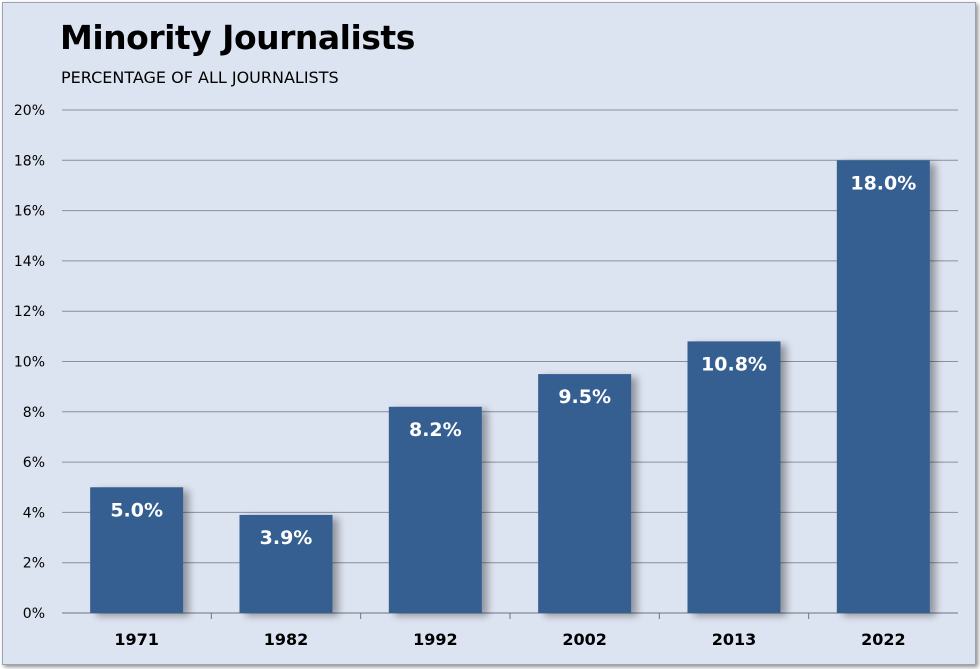 Image resolution: width=980 pixels, height=669 pixels. I want to click on x-tick-label-2002: 2002, so click(584, 639).